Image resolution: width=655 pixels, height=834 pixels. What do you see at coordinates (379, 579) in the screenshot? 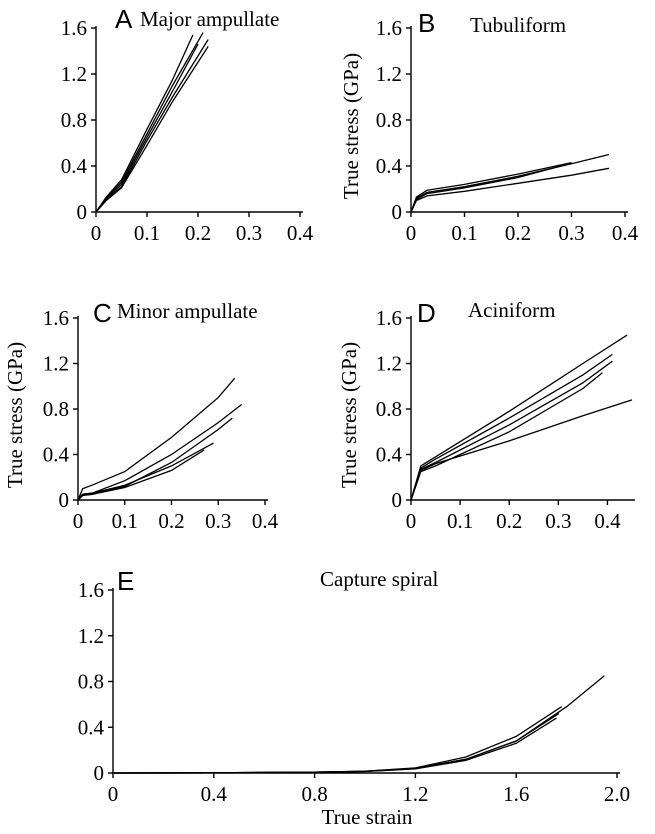
I see `panel-title: Capture spiral` at bounding box center [379, 579].